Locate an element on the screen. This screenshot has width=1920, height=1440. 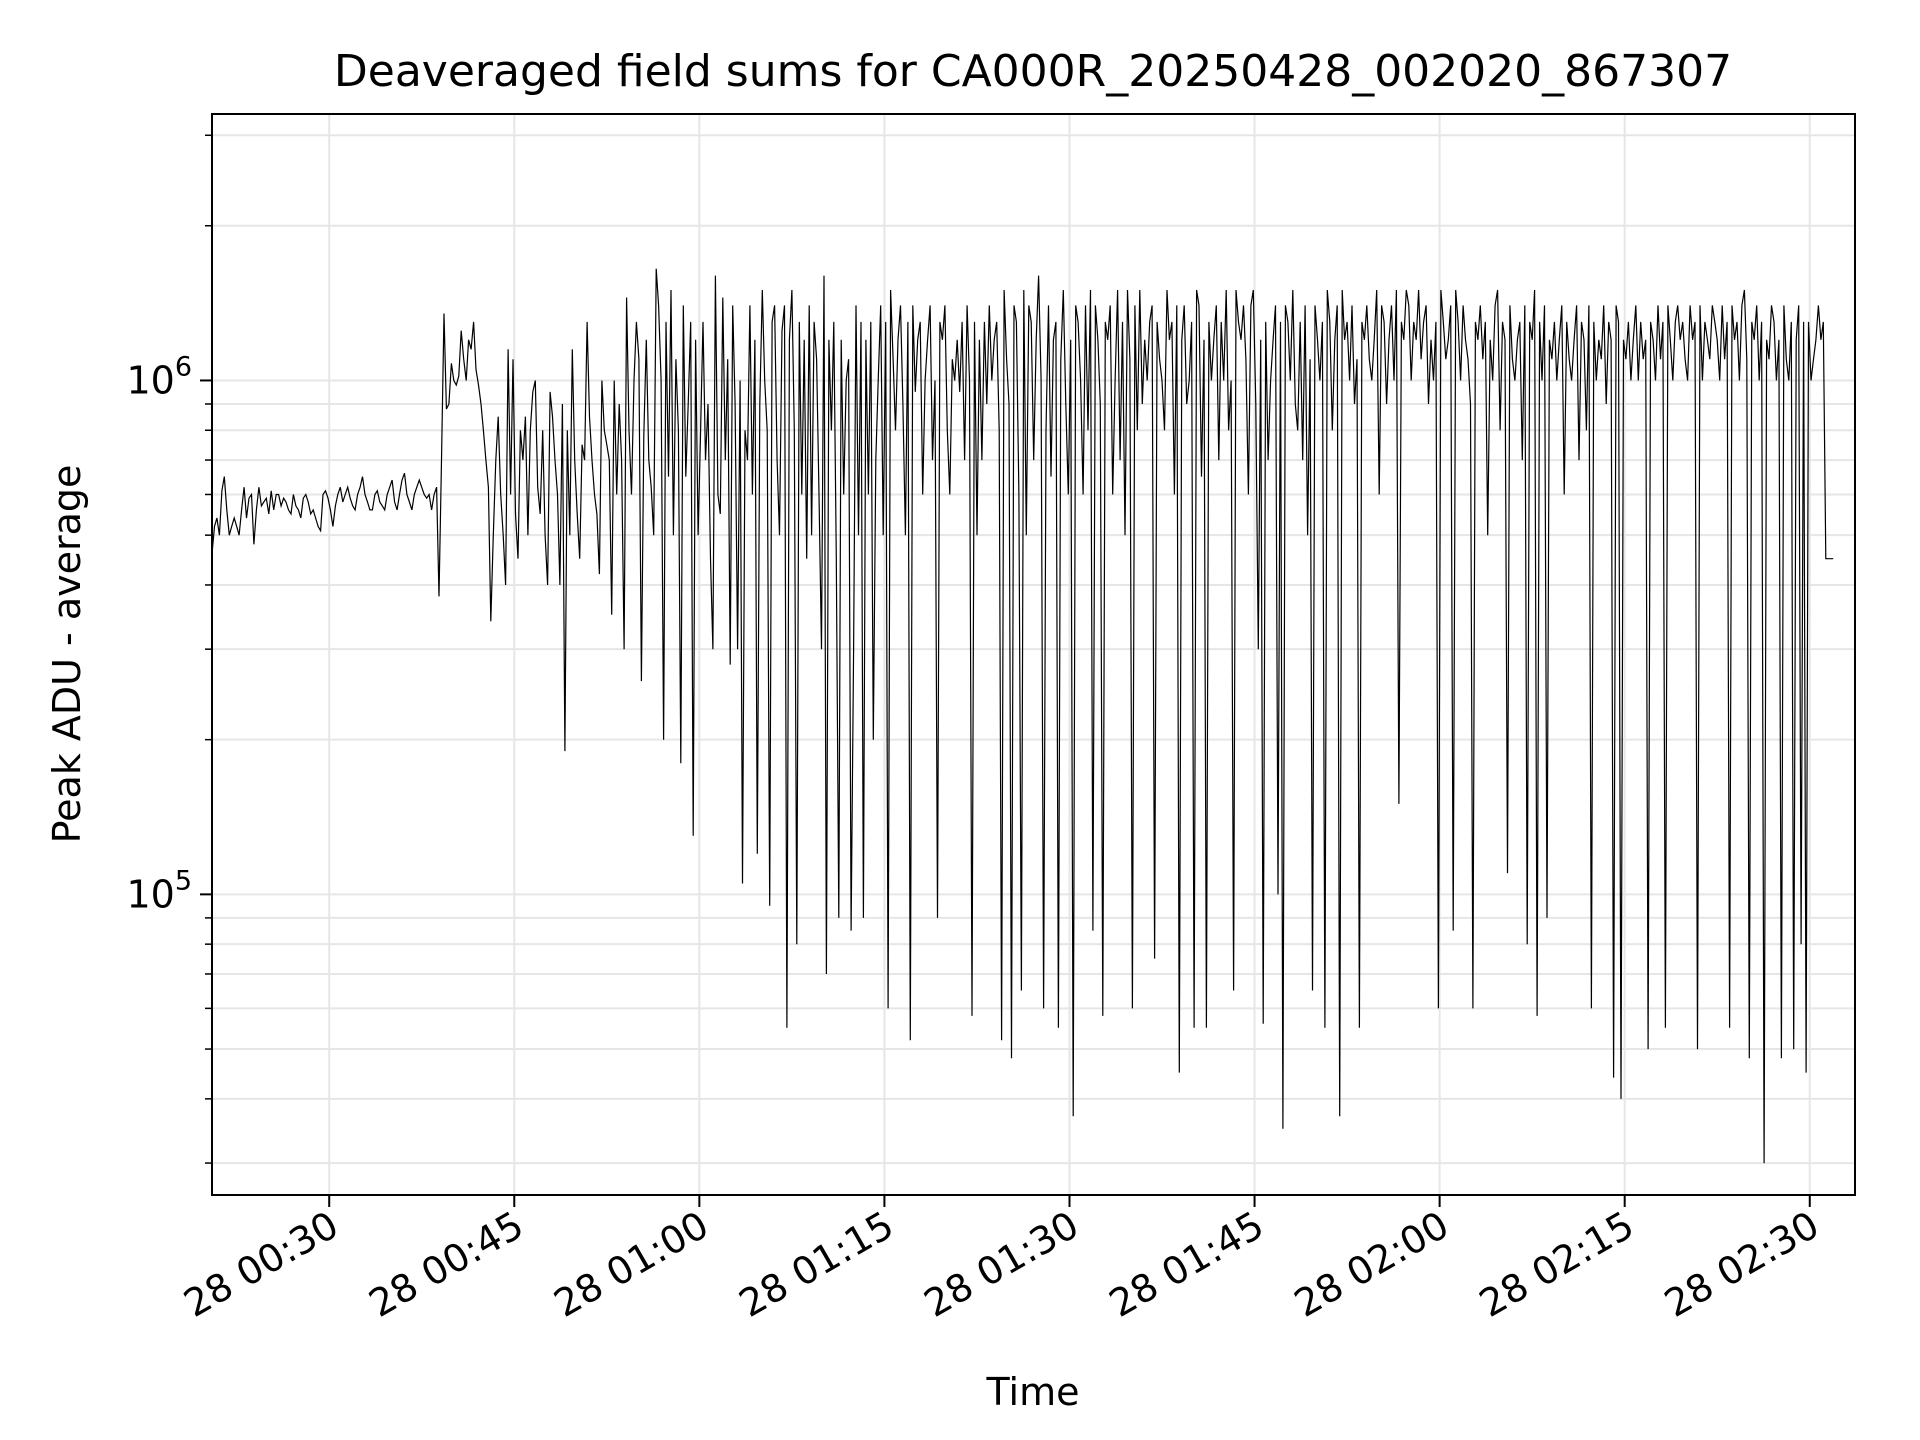
x-axis-label: Time is located at coordinates (1033, 1392).